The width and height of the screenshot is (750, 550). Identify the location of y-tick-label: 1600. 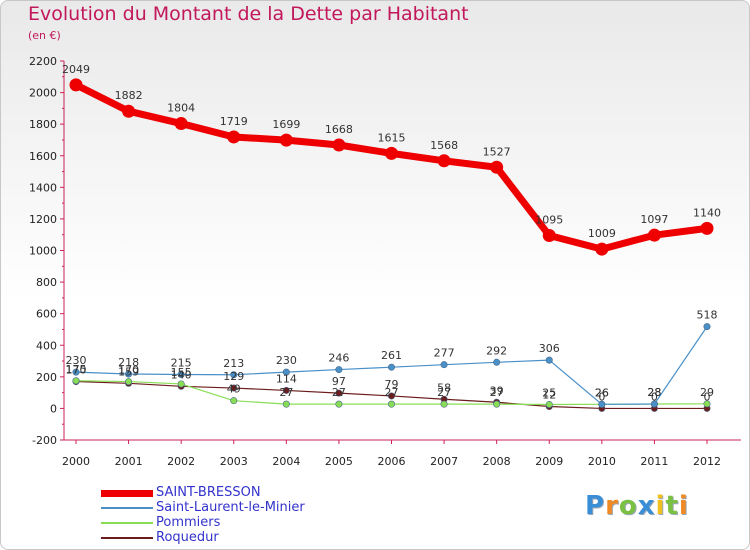
(43, 156).